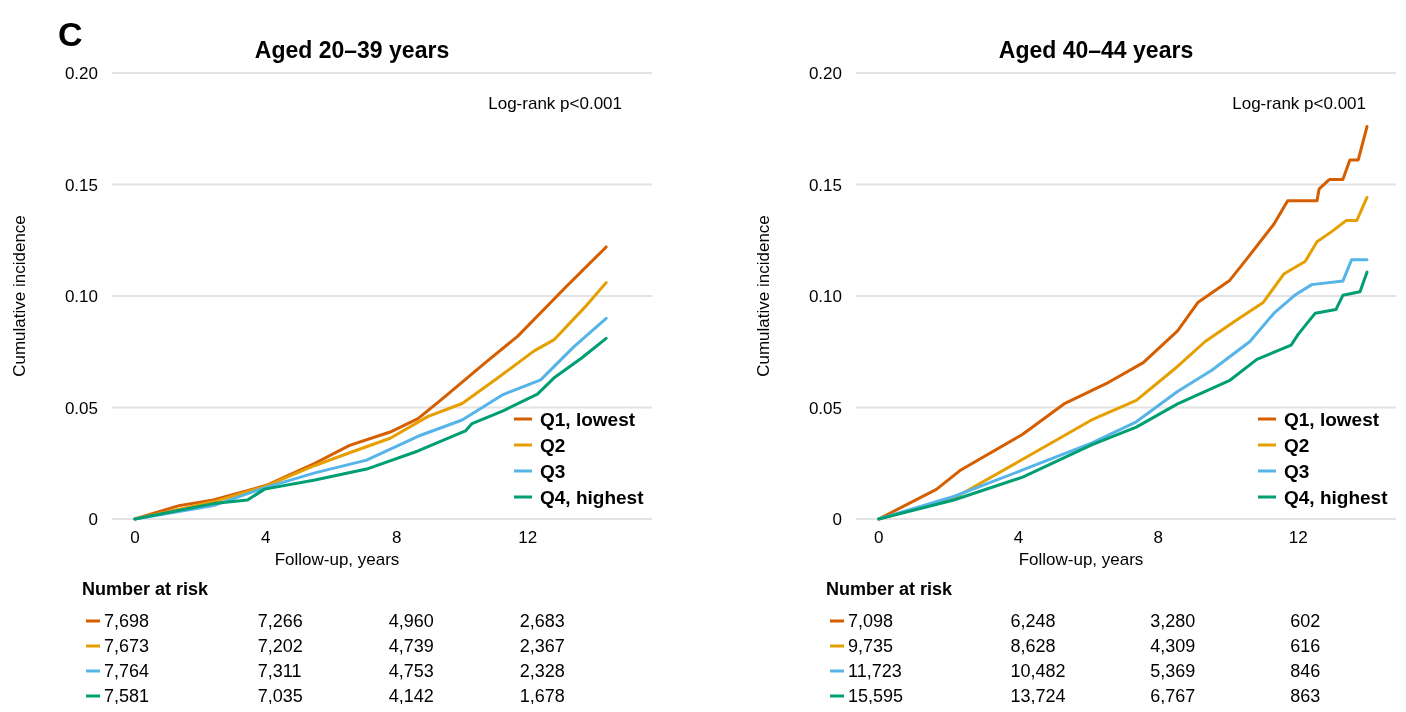  Describe the element at coordinates (1305, 696) in the screenshot. I see `text: 863` at that location.